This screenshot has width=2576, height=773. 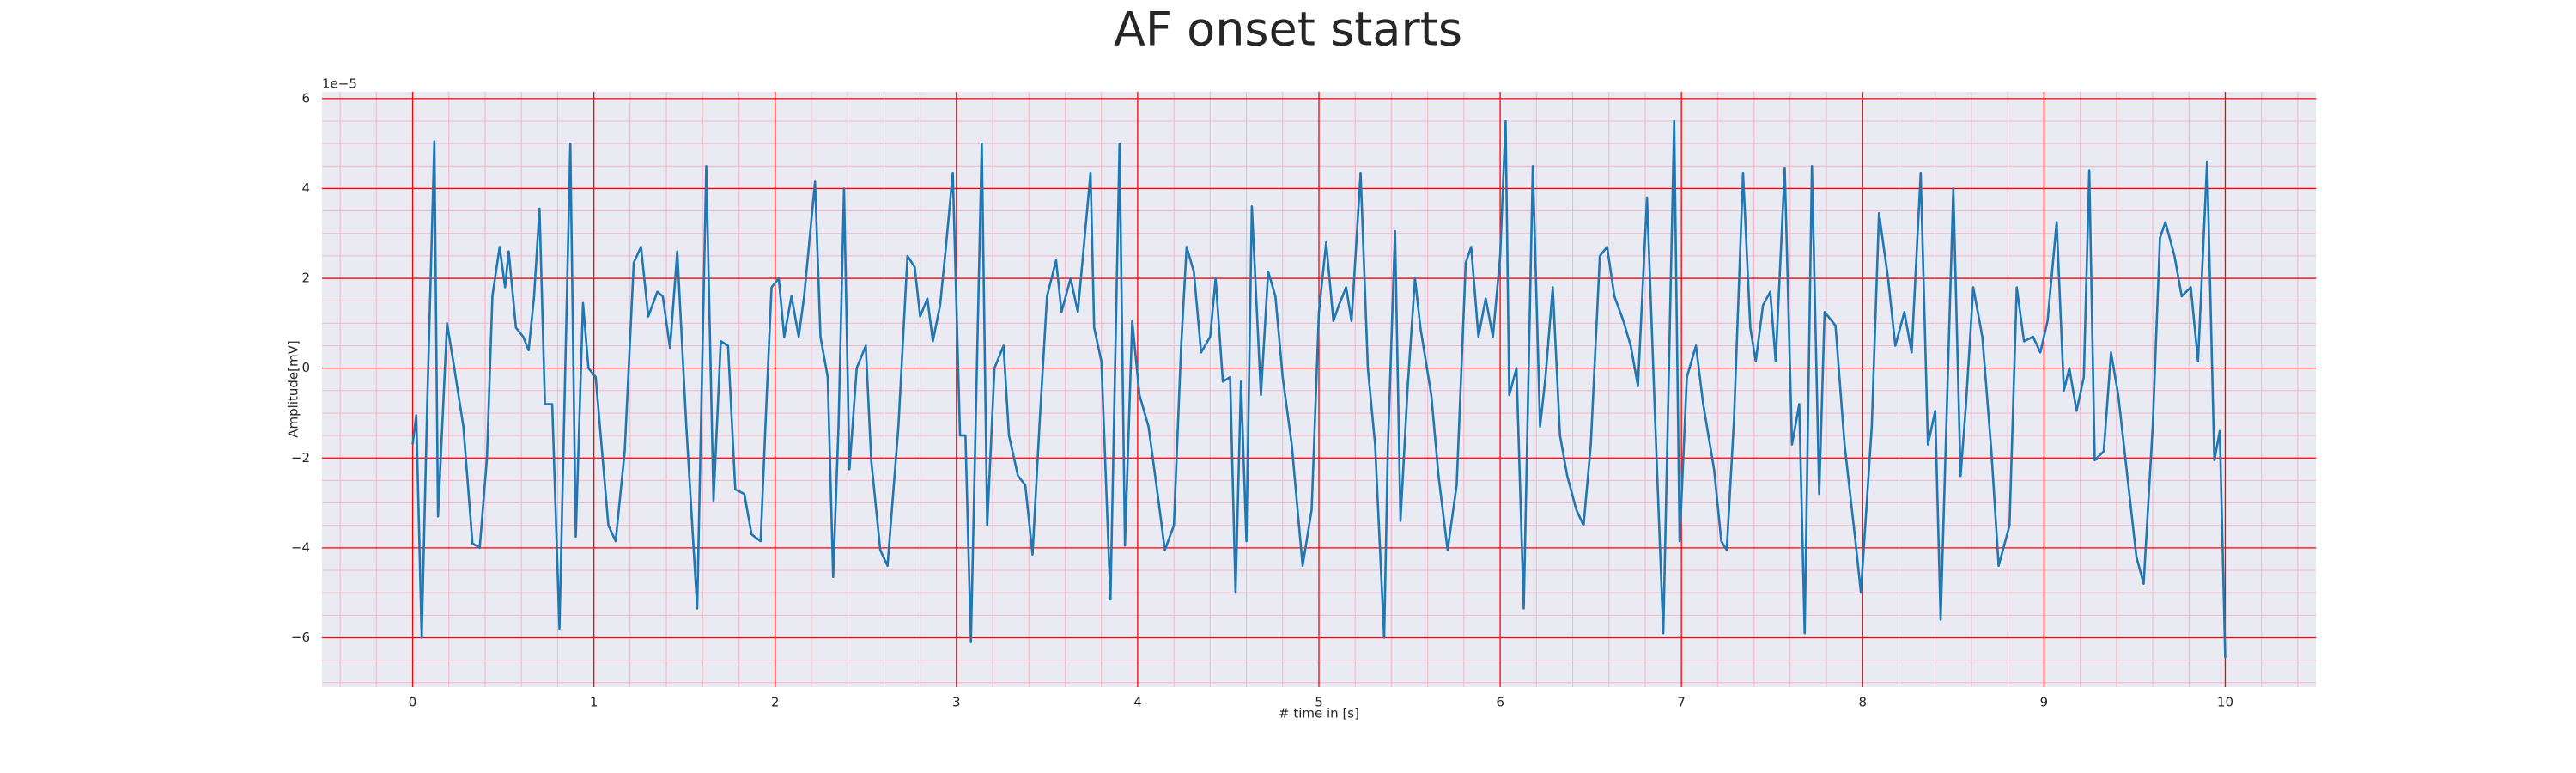 What do you see at coordinates (413, 702) in the screenshot?
I see `x-tick-label: 0` at bounding box center [413, 702].